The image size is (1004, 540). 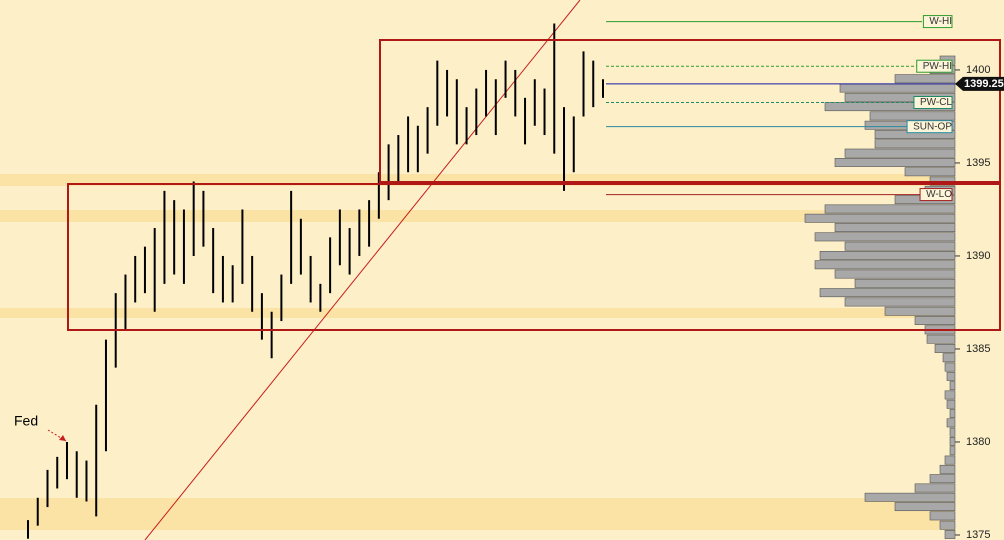 What do you see at coordinates (939, 194) in the screenshot?
I see `level-label: W-LO` at bounding box center [939, 194].